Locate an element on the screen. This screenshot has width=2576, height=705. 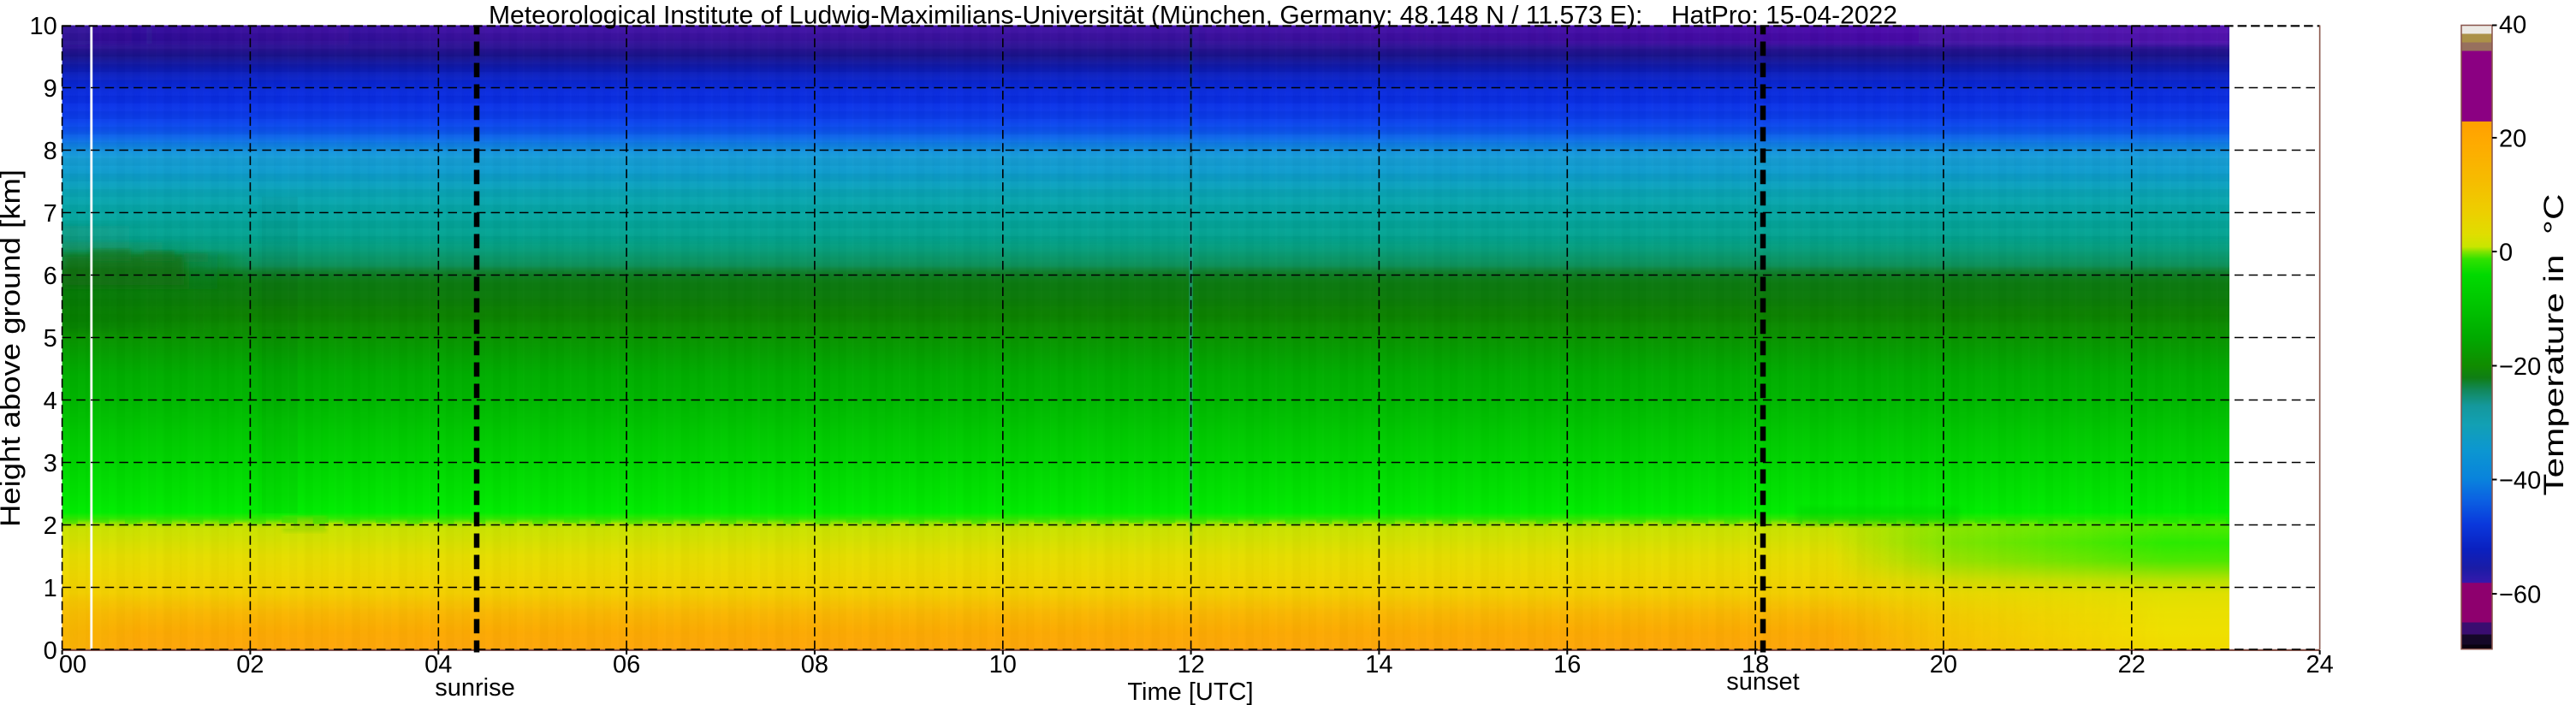
svg-text: −60 is located at coordinates (2520, 595).